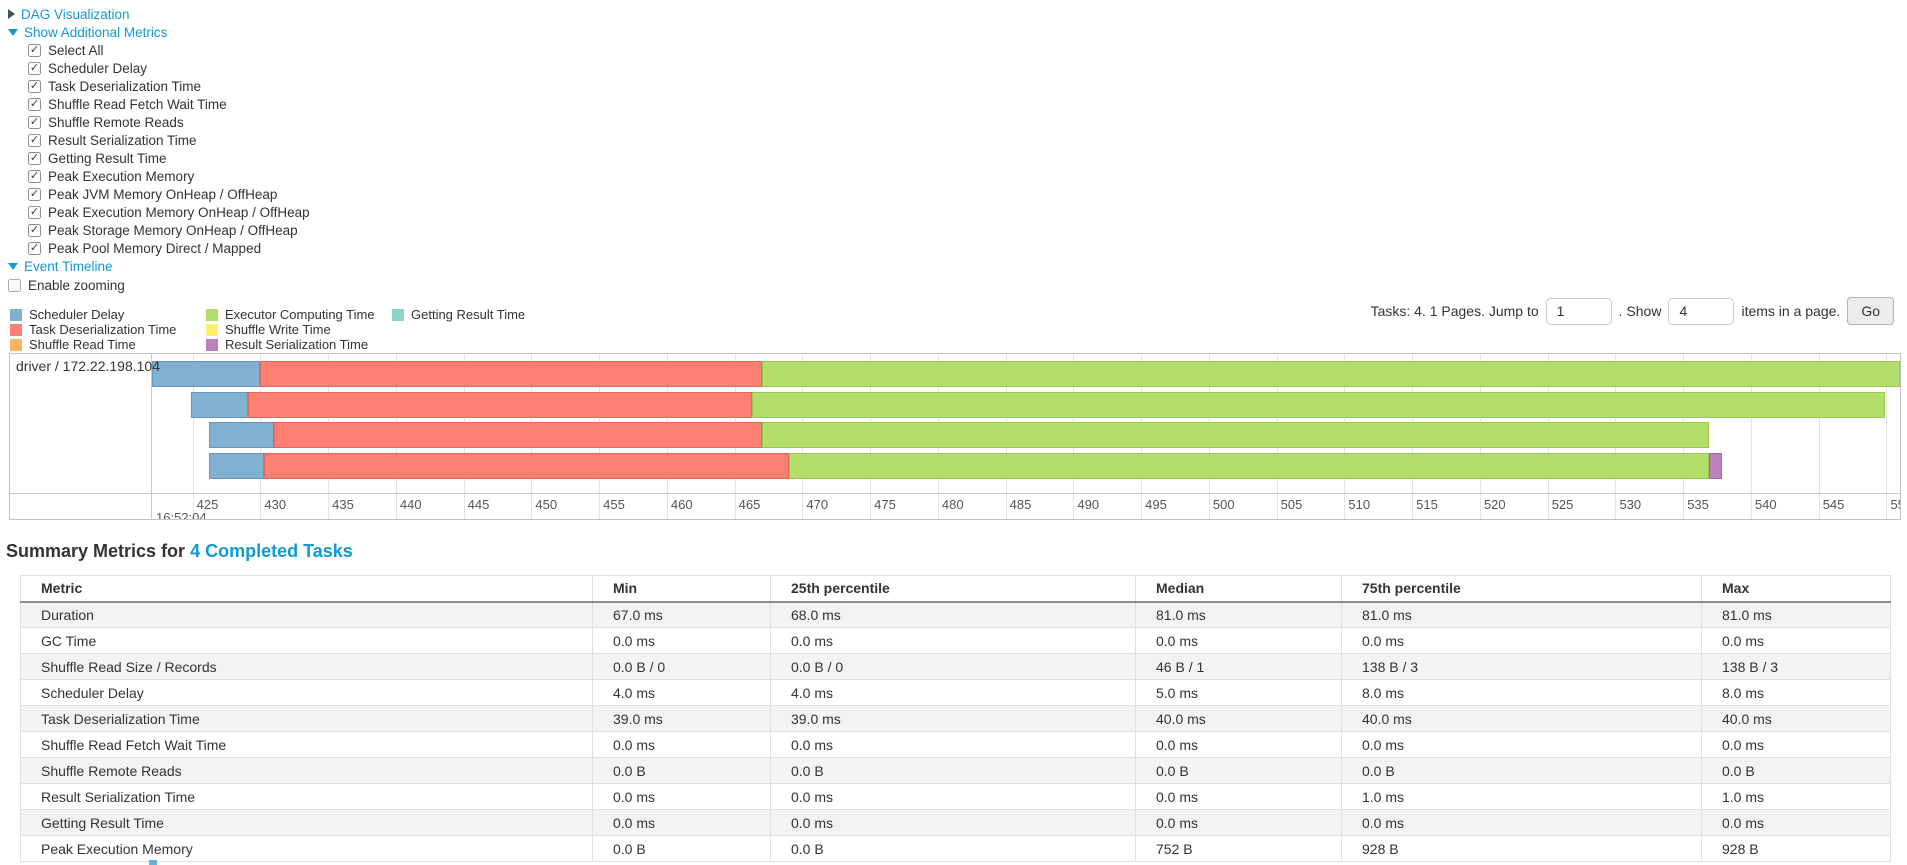  I want to click on event-timeline-toggle: Event Timeline, so click(159, 266).